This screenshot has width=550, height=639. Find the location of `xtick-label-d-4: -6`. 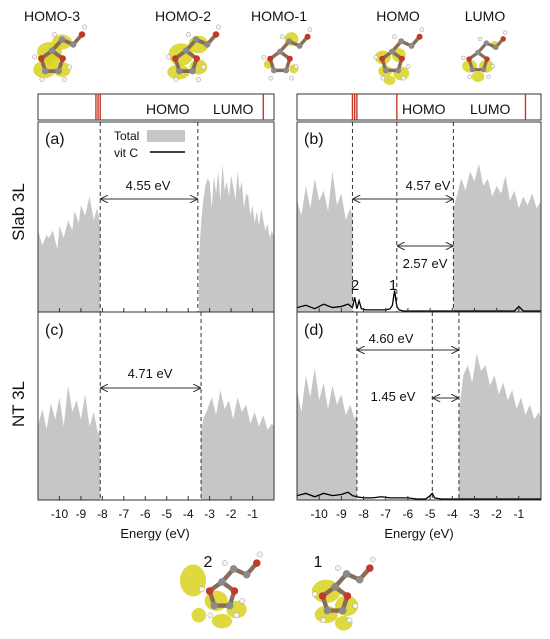

xtick-label-d-4: -6 is located at coordinates (408, 514).